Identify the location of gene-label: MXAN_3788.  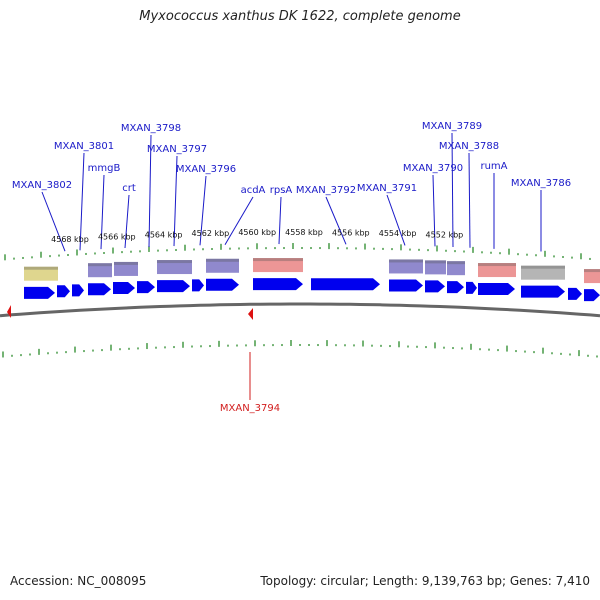
(469, 146).